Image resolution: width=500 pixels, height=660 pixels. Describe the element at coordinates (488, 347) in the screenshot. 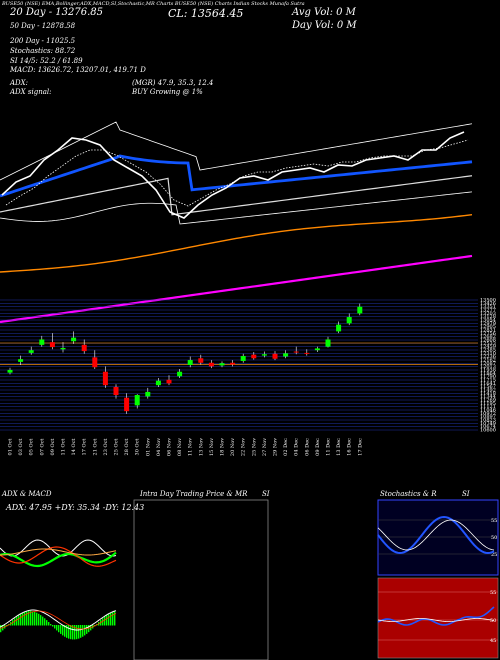

I see `y-tick-label: 12459` at that location.